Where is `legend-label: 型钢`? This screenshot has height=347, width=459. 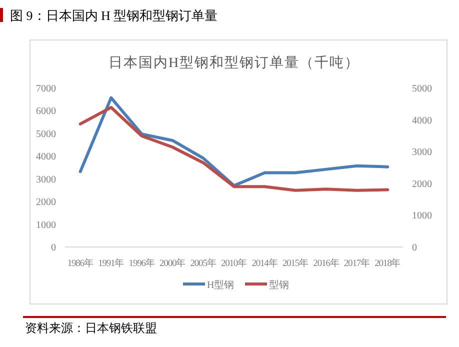
legend-label: 型钢 is located at coordinates (279, 285).